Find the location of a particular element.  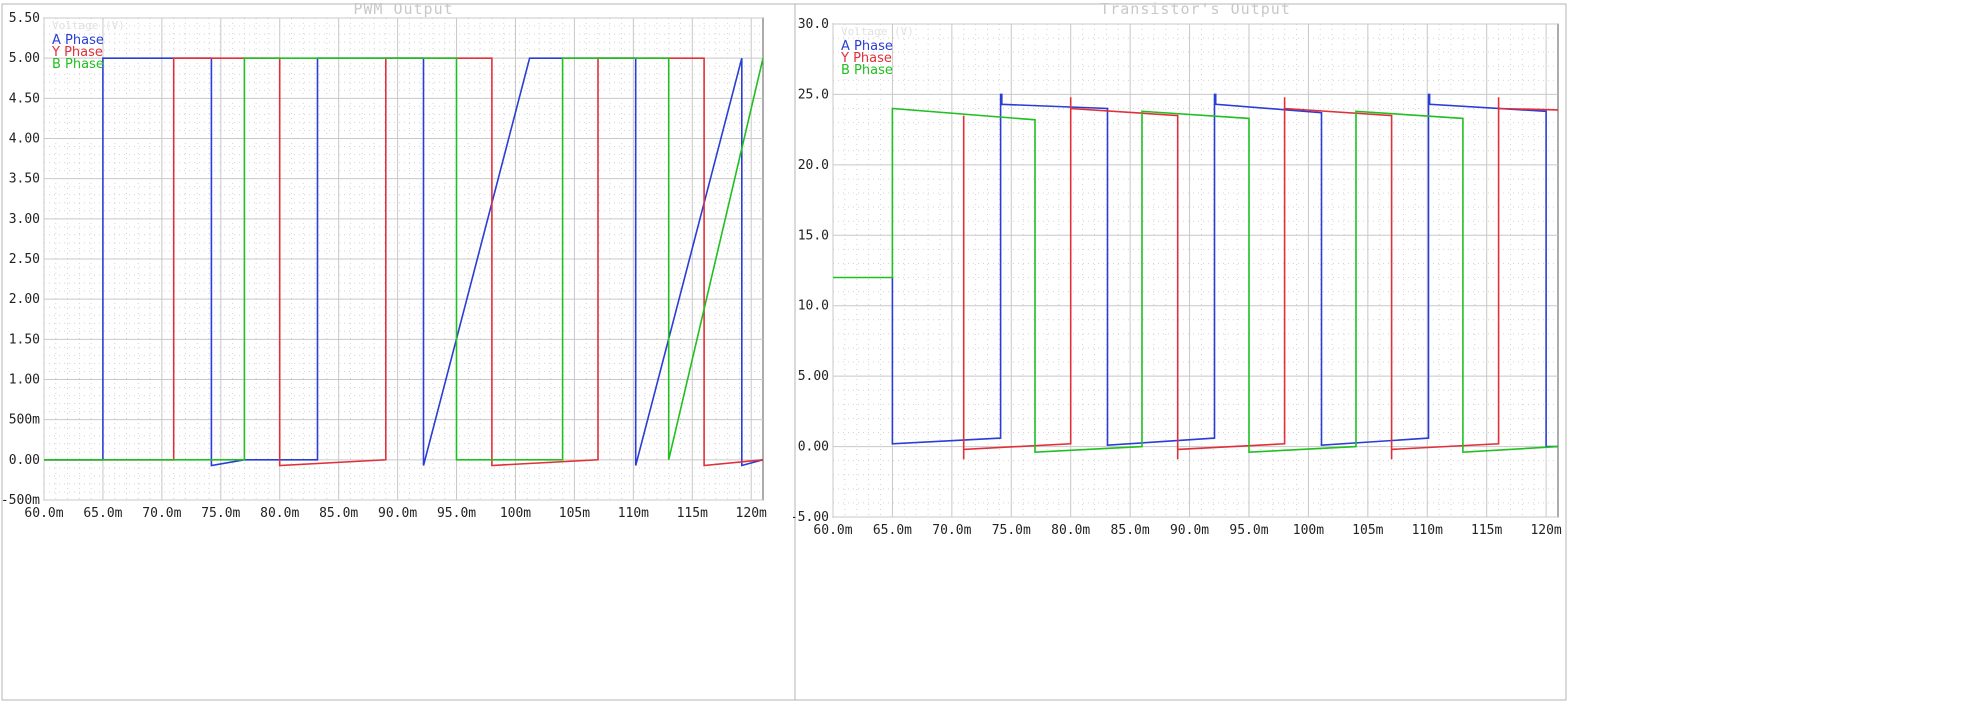

y-tick-label: 4.50 is located at coordinates (24, 98).